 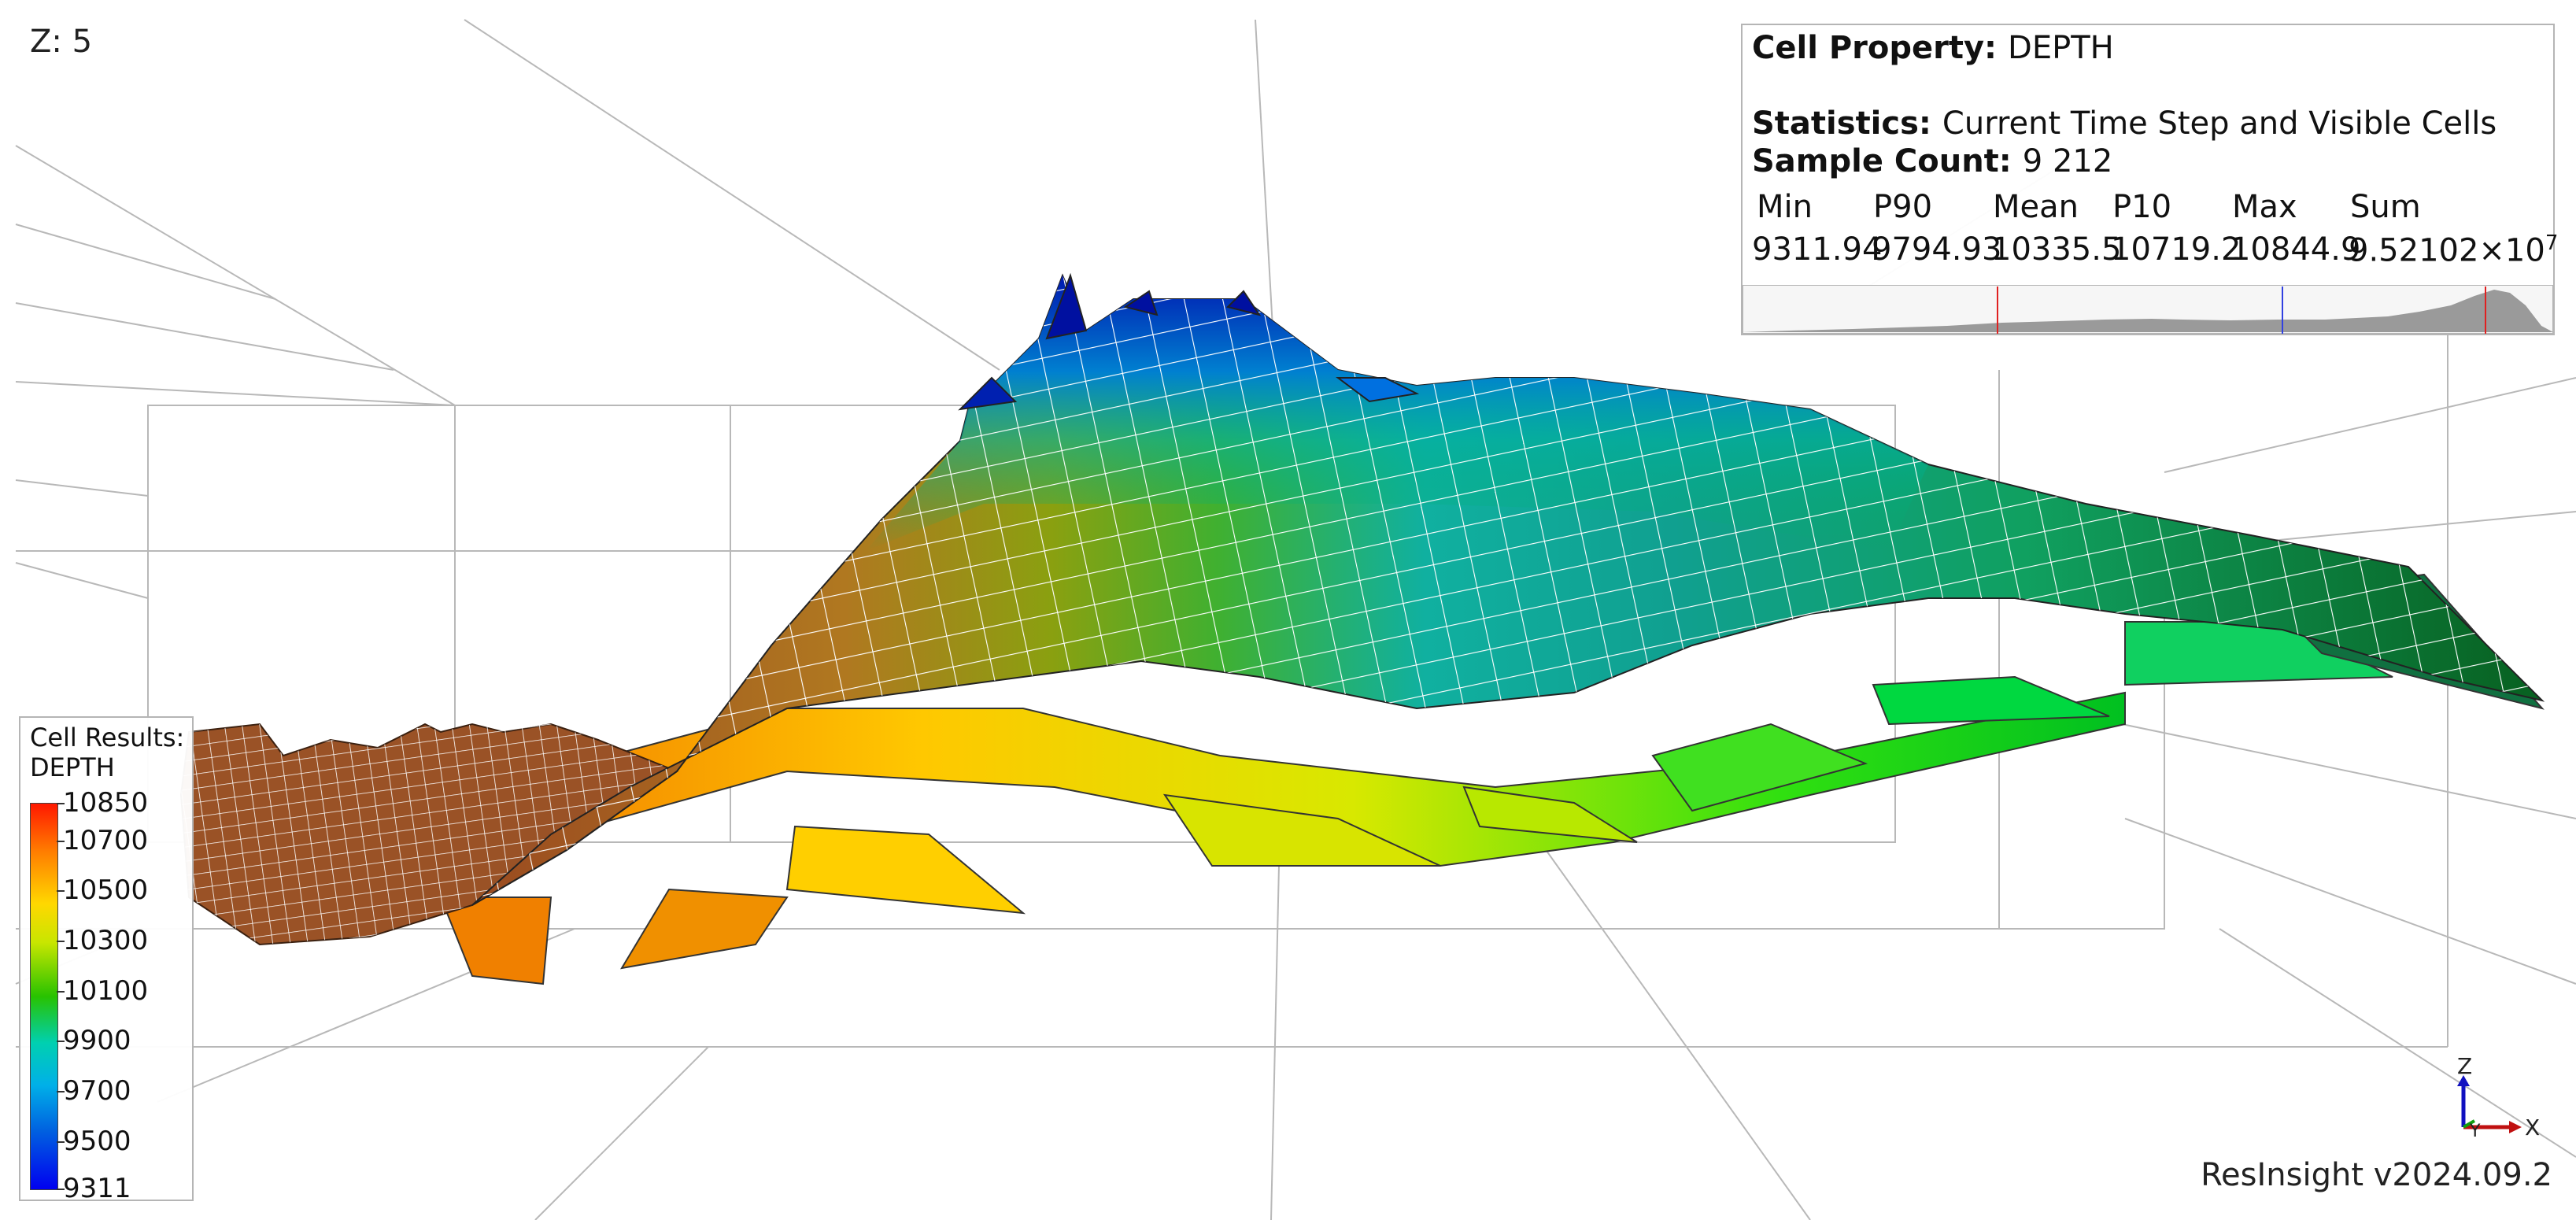 What do you see at coordinates (97, 1041) in the screenshot?
I see `legend-tick-label: 9900` at bounding box center [97, 1041].